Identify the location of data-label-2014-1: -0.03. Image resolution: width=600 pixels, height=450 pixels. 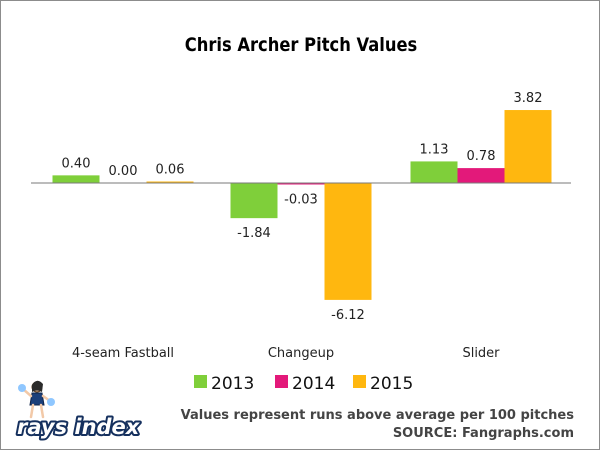
(301, 200).